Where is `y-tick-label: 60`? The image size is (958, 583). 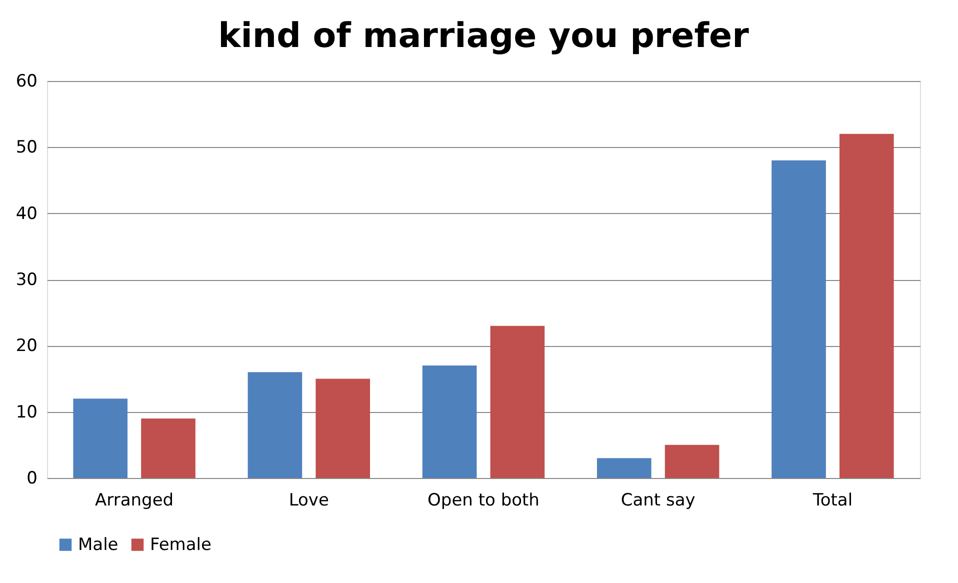
y-tick-label: 60 is located at coordinates (27, 82).